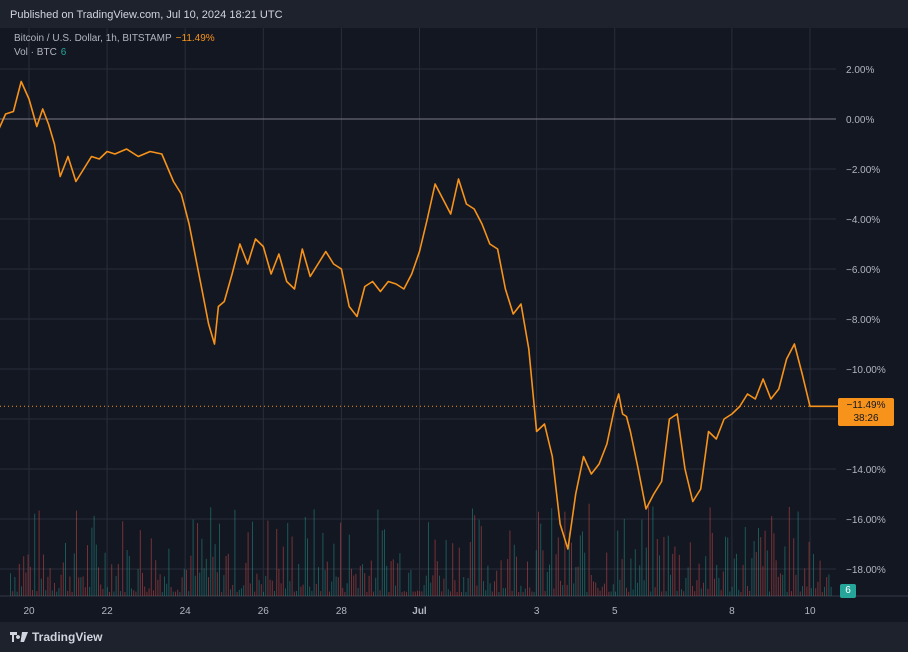 Image resolution: width=908 pixels, height=652 pixels. Describe the element at coordinates (866, 412) in the screenshot. I see `last-price-tag: −11.49% 38:26` at that location.